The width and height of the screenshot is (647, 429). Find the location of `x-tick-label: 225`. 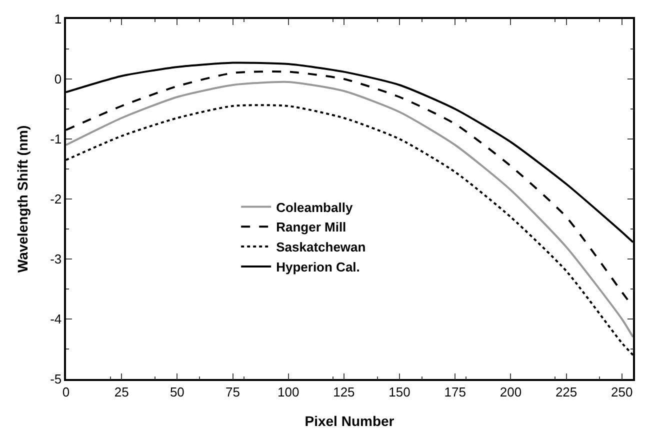

x-tick-label: 225 is located at coordinates (566, 392).